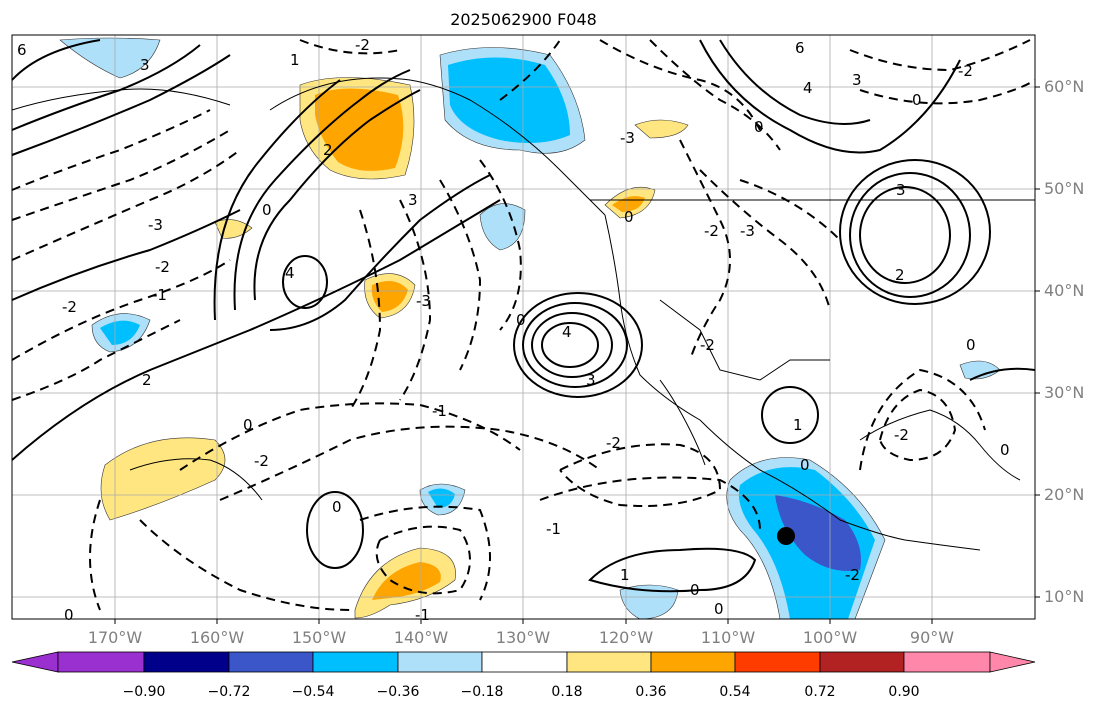 The width and height of the screenshot is (1105, 712). I want to click on lon-label: 140°W, so click(421, 637).